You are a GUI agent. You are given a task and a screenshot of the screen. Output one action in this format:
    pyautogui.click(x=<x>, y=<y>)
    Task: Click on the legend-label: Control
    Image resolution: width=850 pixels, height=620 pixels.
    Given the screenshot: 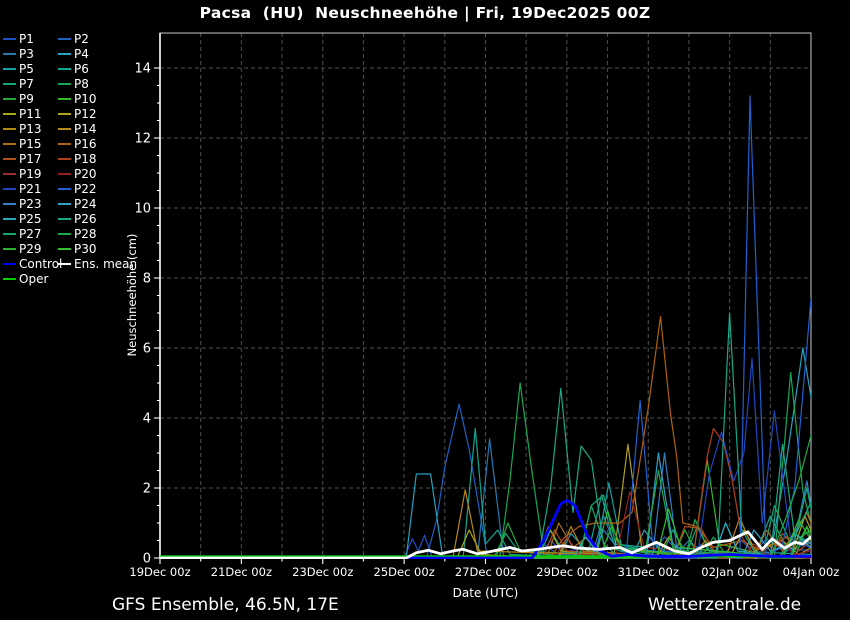 What is the action you would take?
    pyautogui.click(x=41, y=263)
    